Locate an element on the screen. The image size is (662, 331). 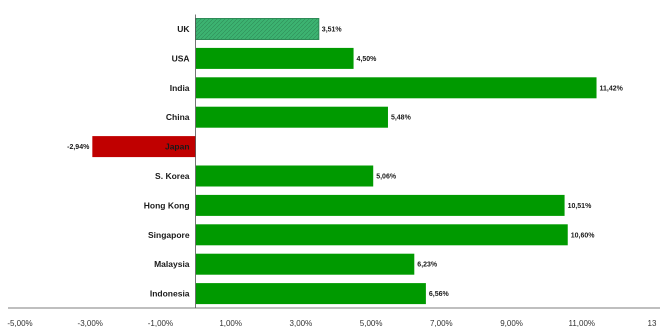
category-label-japan: Japan is located at coordinates (177, 147).